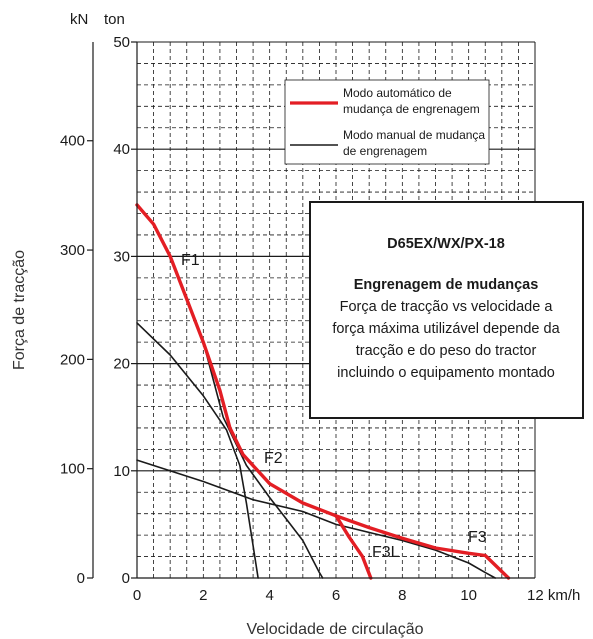 This screenshot has width=593, height=639. Describe the element at coordinates (397, 93) in the screenshot. I see `legend-label-automatic-line1: Modo automático de` at that location.